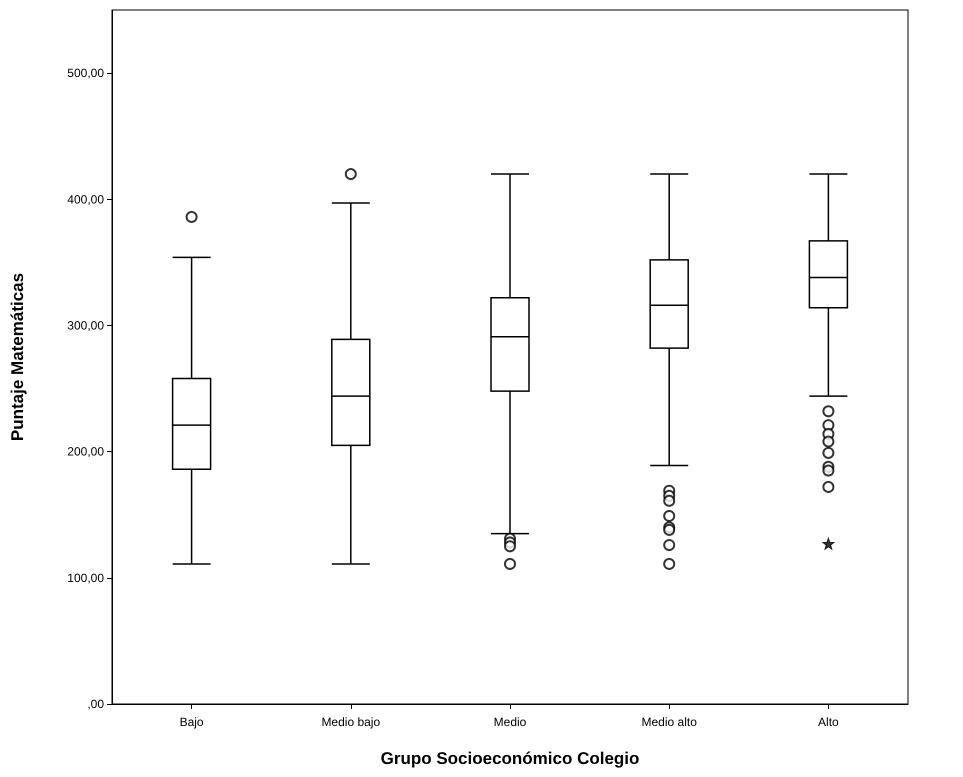 This screenshot has width=963, height=777. Describe the element at coordinates (85, 325) in the screenshot. I see `y-tick-label: 300,00` at that location.